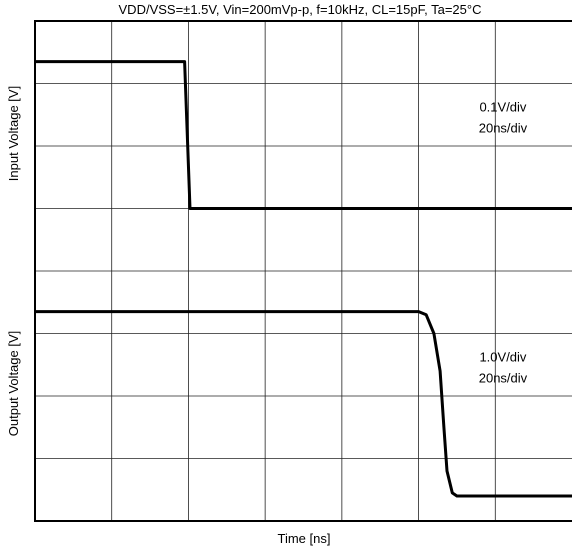 The height and width of the screenshot is (549, 572). I want to click on output-voltage-axis-label: Output Voltage [V], so click(13, 384).